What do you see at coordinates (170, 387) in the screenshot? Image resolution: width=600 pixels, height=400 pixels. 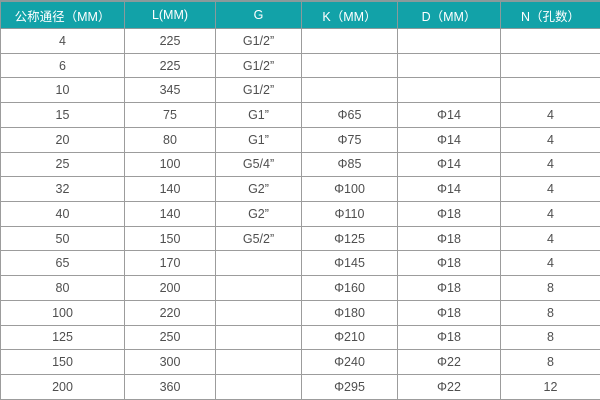 I see `table-cell: 360` at bounding box center [170, 387].